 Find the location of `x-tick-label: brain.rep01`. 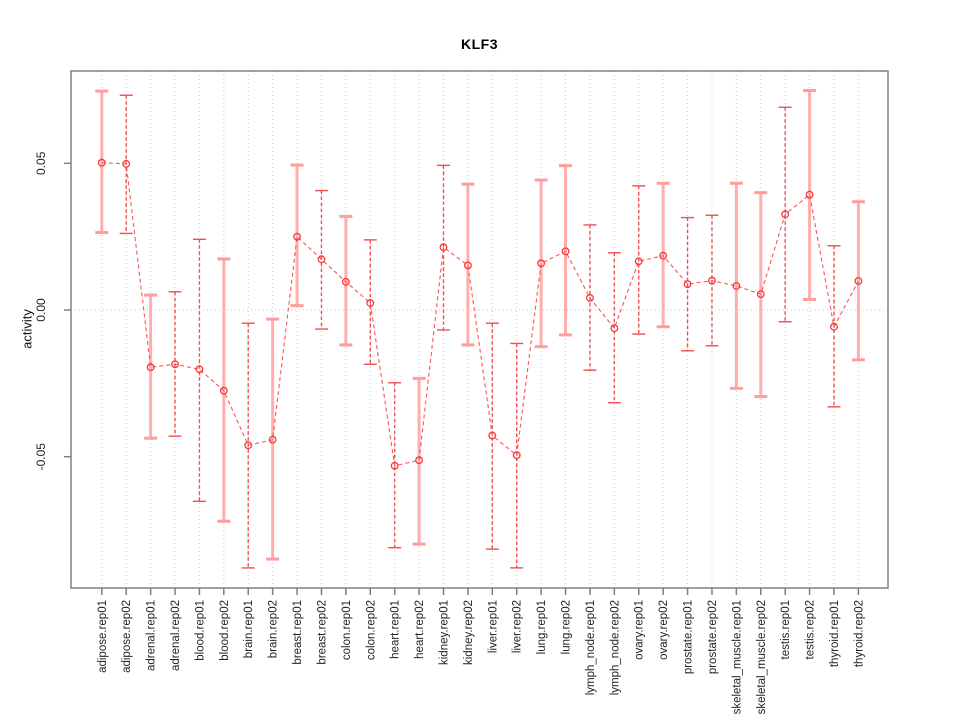

x-tick-label: brain.rep01 is located at coordinates (249, 629).